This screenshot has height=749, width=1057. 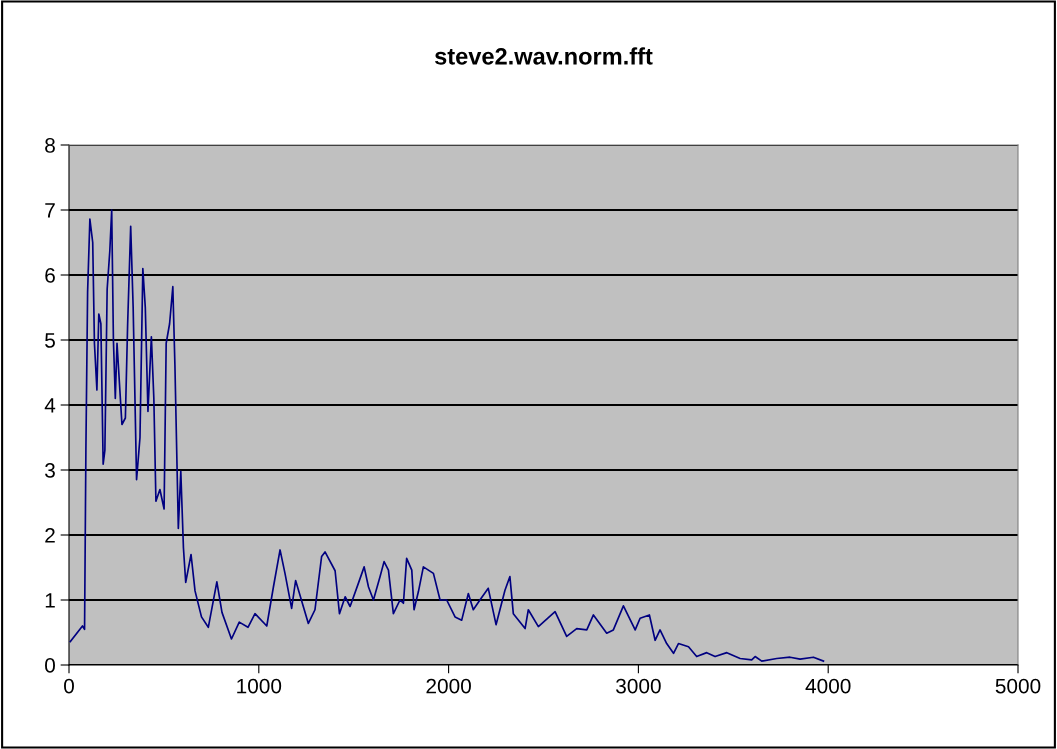 I want to click on y-tick-label: 1, so click(x=50, y=600).